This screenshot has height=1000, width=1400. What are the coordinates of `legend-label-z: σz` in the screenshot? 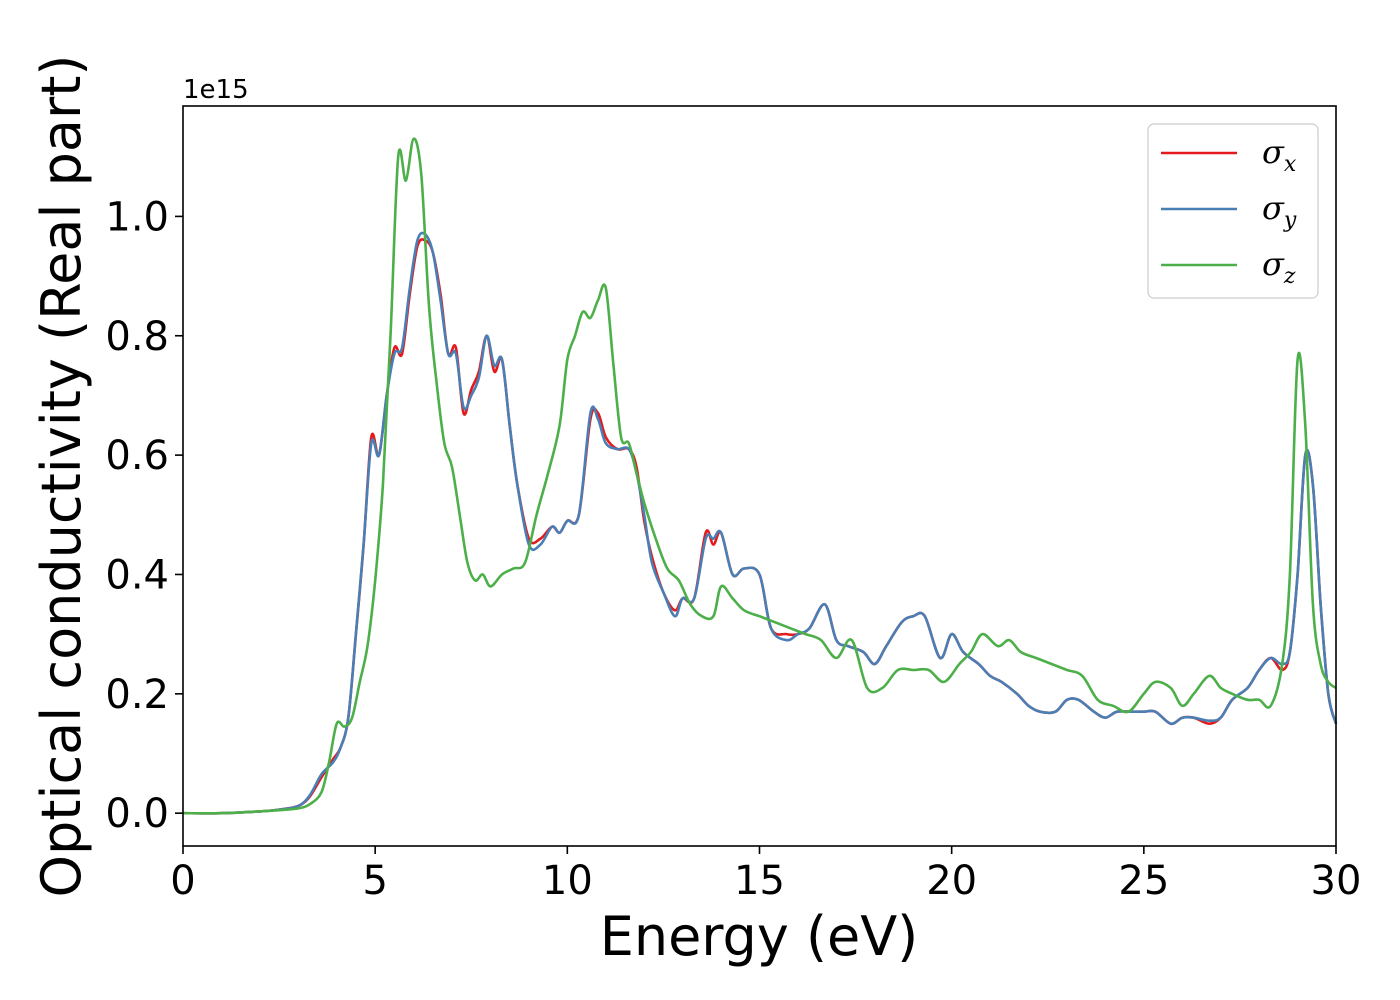 It's located at (1279, 267).